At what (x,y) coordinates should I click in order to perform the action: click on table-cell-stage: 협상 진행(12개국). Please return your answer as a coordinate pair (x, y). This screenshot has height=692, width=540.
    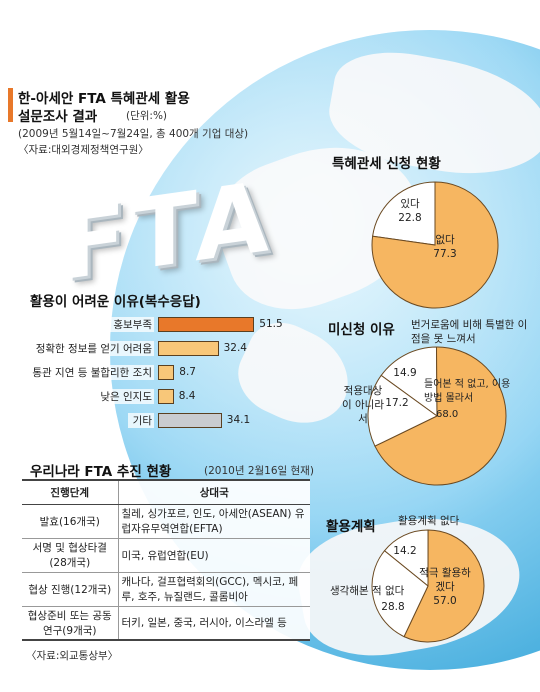
    Looking at the image, I should click on (70, 589).